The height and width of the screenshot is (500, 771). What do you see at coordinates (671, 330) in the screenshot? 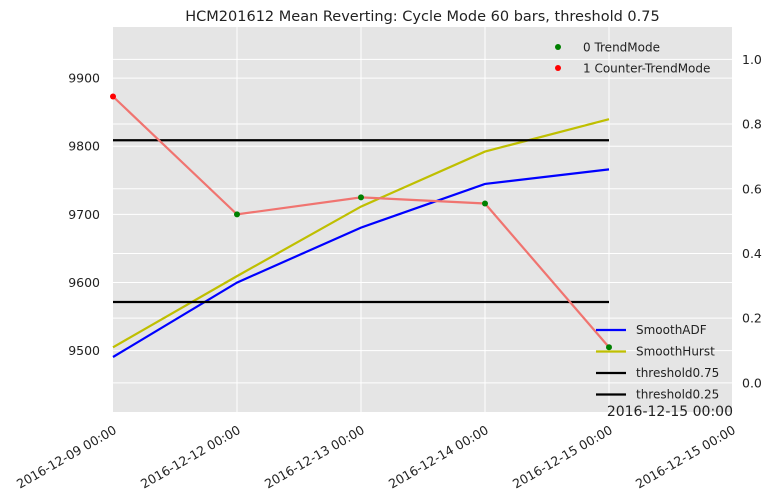
I see `line-legend-label: SmoothADF` at bounding box center [671, 330].